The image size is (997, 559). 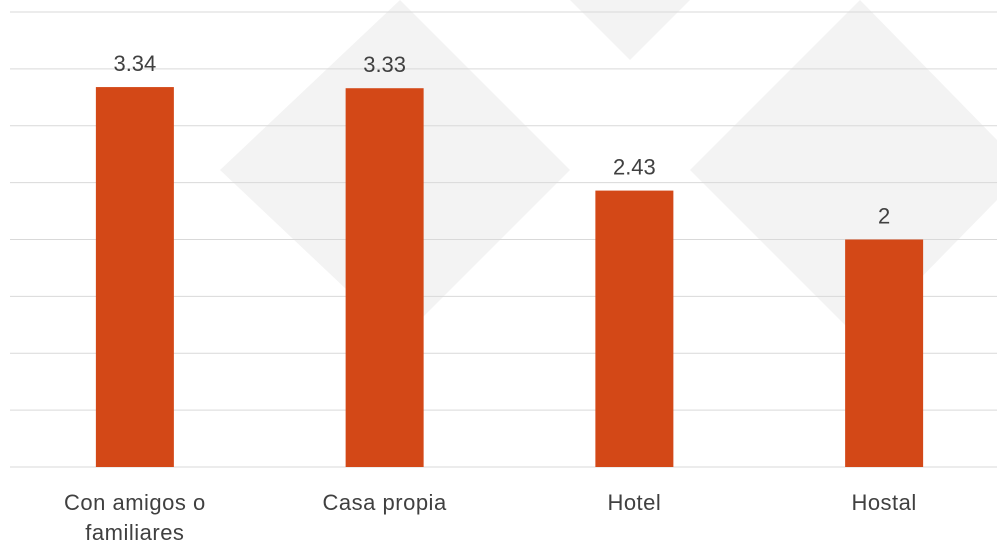 What do you see at coordinates (884, 502) in the screenshot?
I see `x-tick-label: Hostal` at bounding box center [884, 502].